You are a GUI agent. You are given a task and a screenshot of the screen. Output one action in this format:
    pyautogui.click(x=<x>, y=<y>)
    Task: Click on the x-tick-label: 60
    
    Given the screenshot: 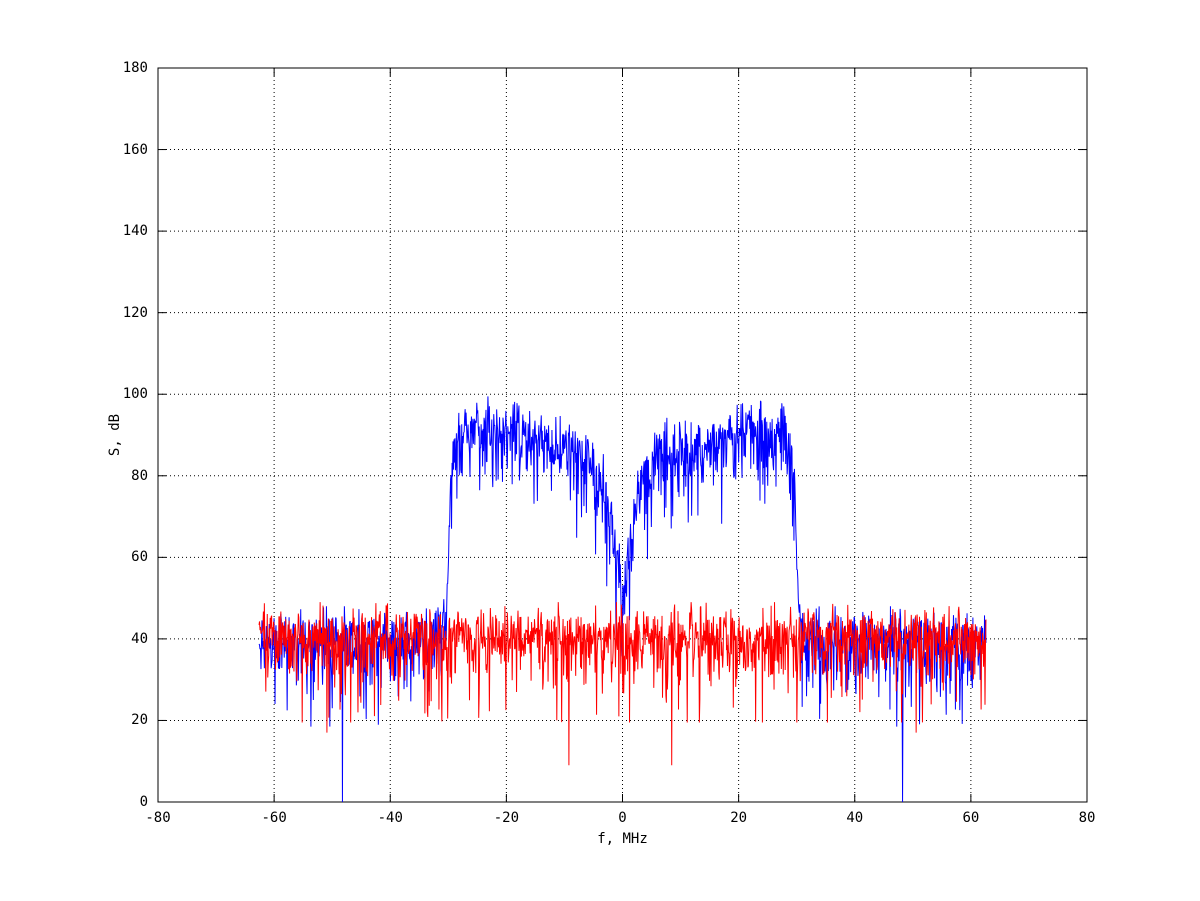 What is the action you would take?
    pyautogui.click(x=971, y=818)
    